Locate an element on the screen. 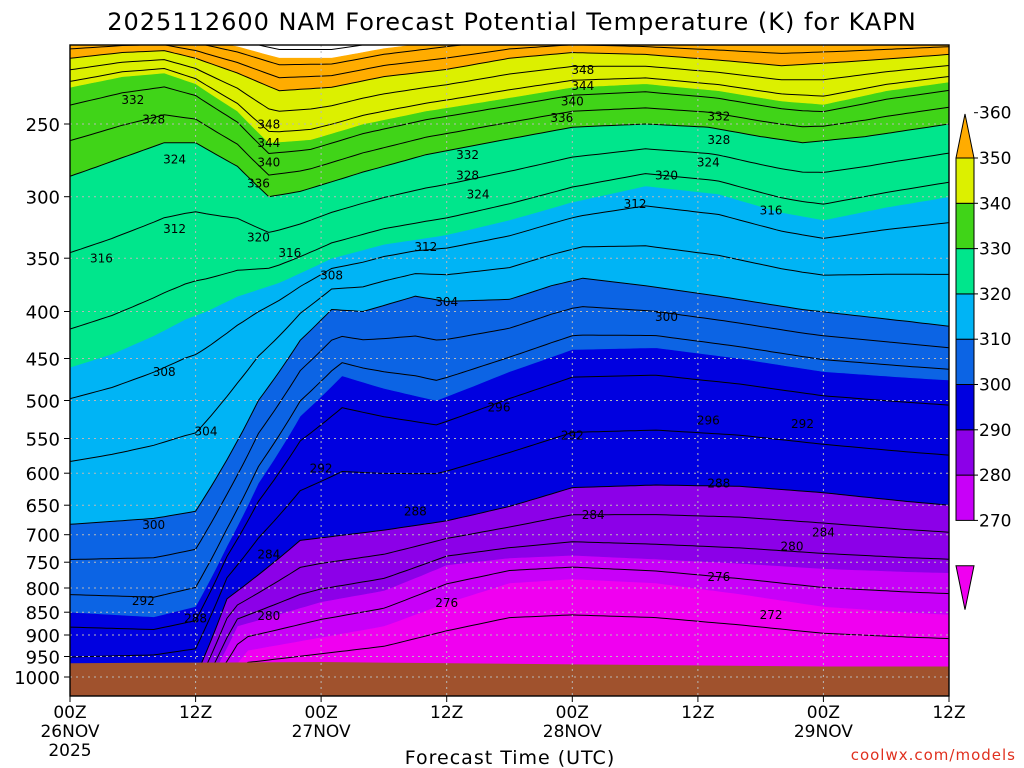 The image size is (1024, 768). x-tick-label-date: 26NOV is located at coordinates (69, 732).